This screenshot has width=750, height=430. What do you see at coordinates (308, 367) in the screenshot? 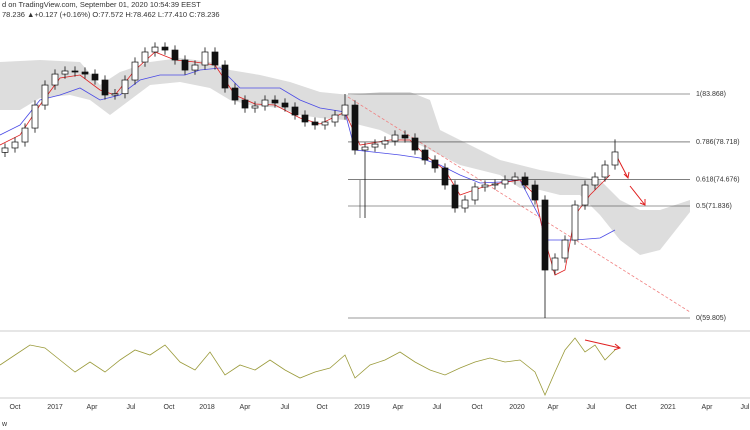
I see `oscillator-line` at bounding box center [308, 367].